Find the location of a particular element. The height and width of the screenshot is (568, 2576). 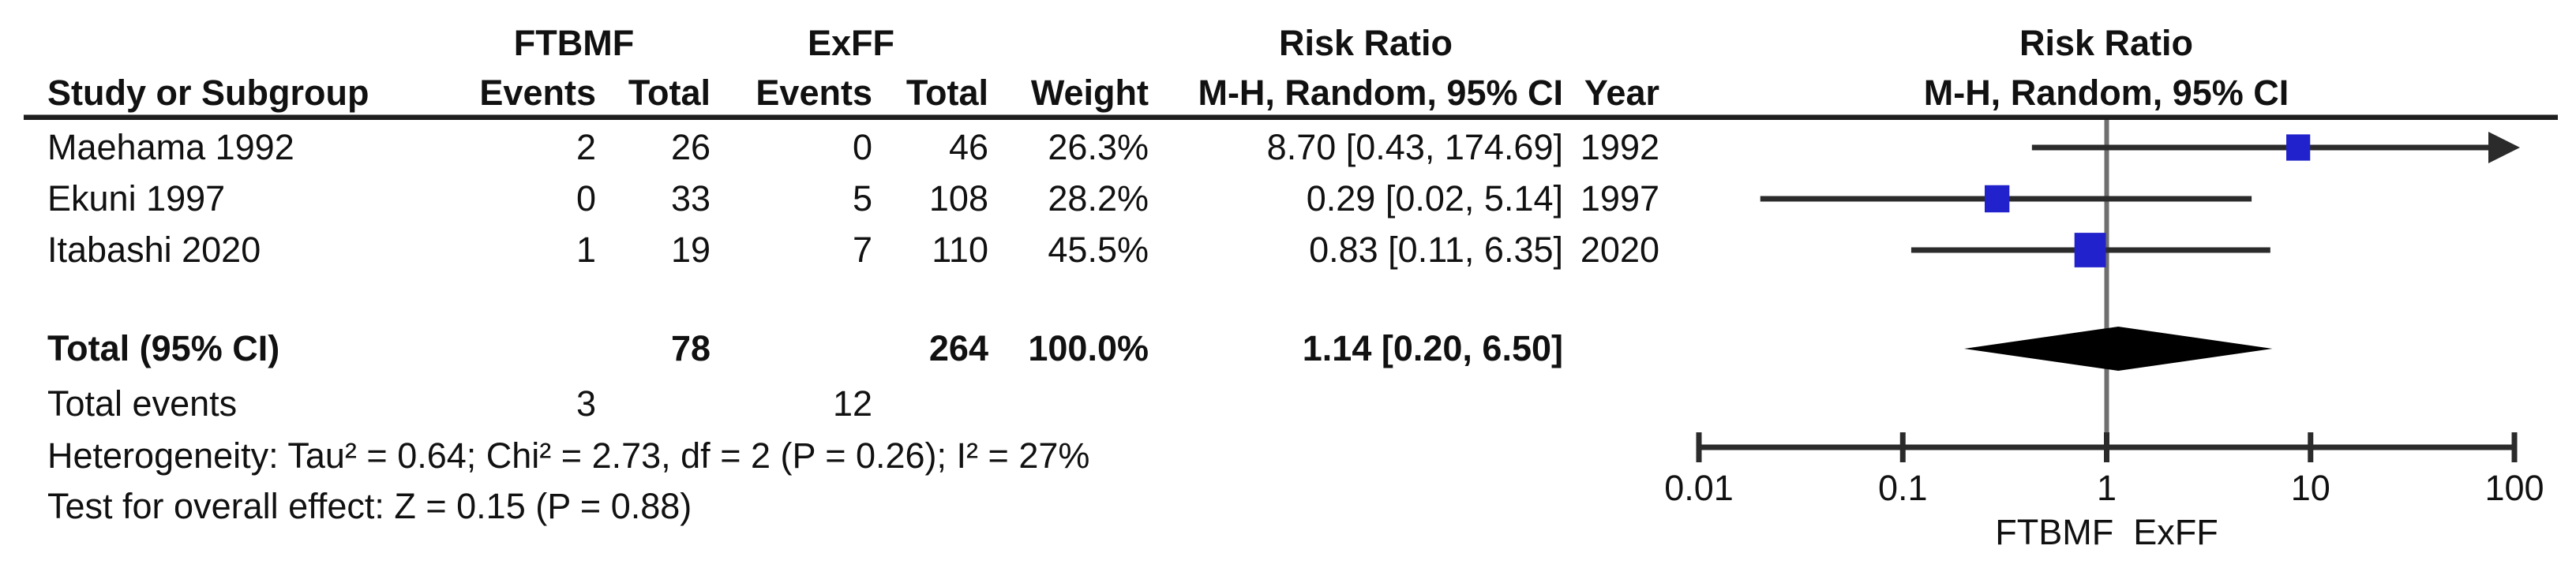

year-value: 1992 is located at coordinates (1619, 147).